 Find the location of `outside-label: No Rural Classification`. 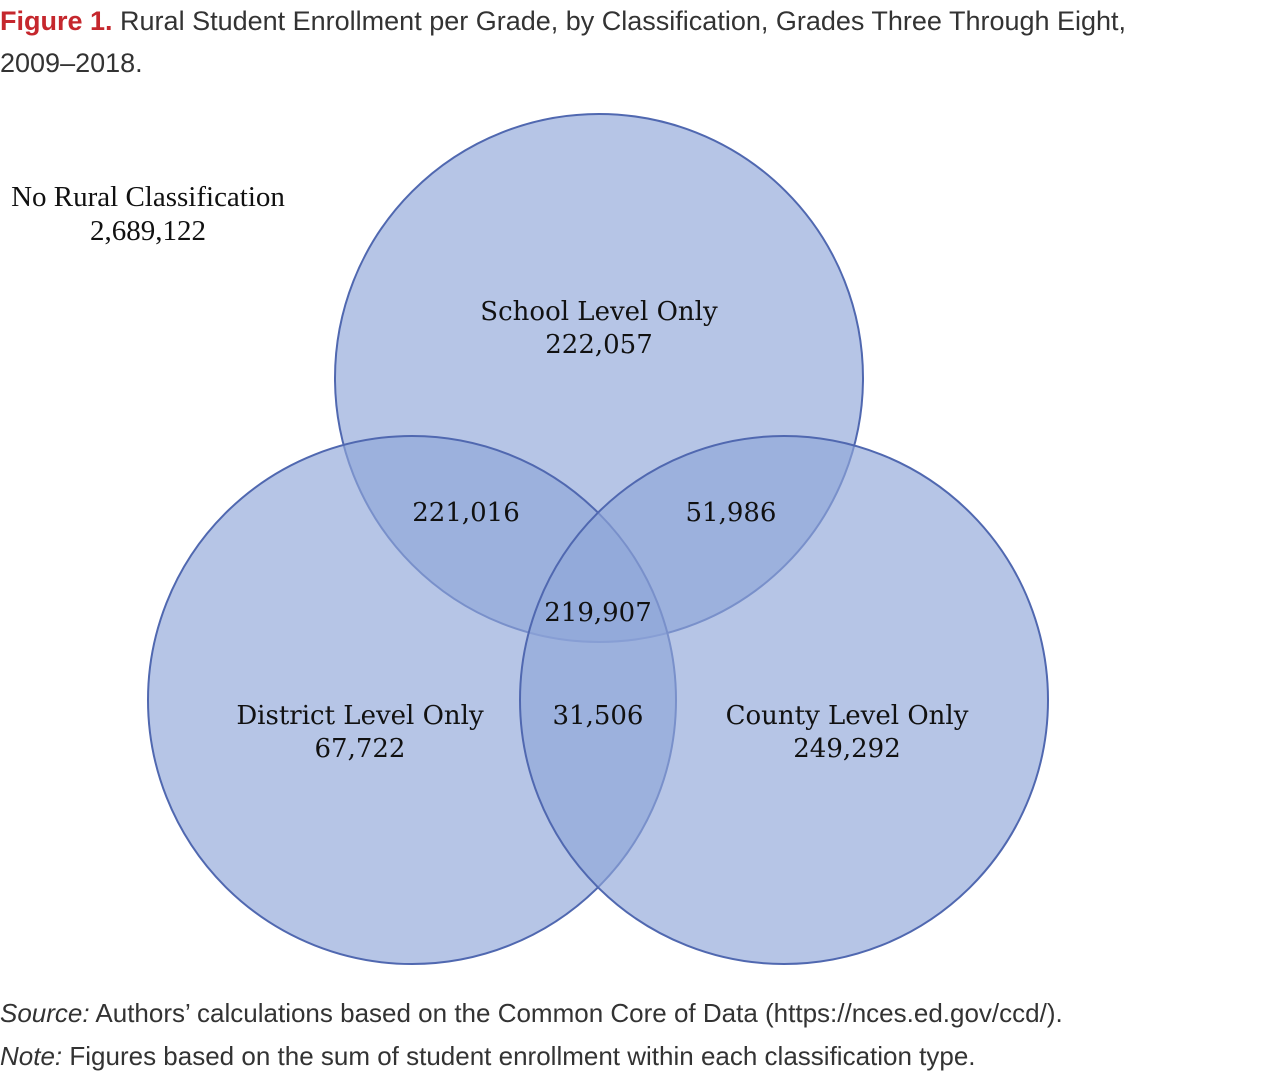

outside-label: No Rural Classification is located at coordinates (148, 197).